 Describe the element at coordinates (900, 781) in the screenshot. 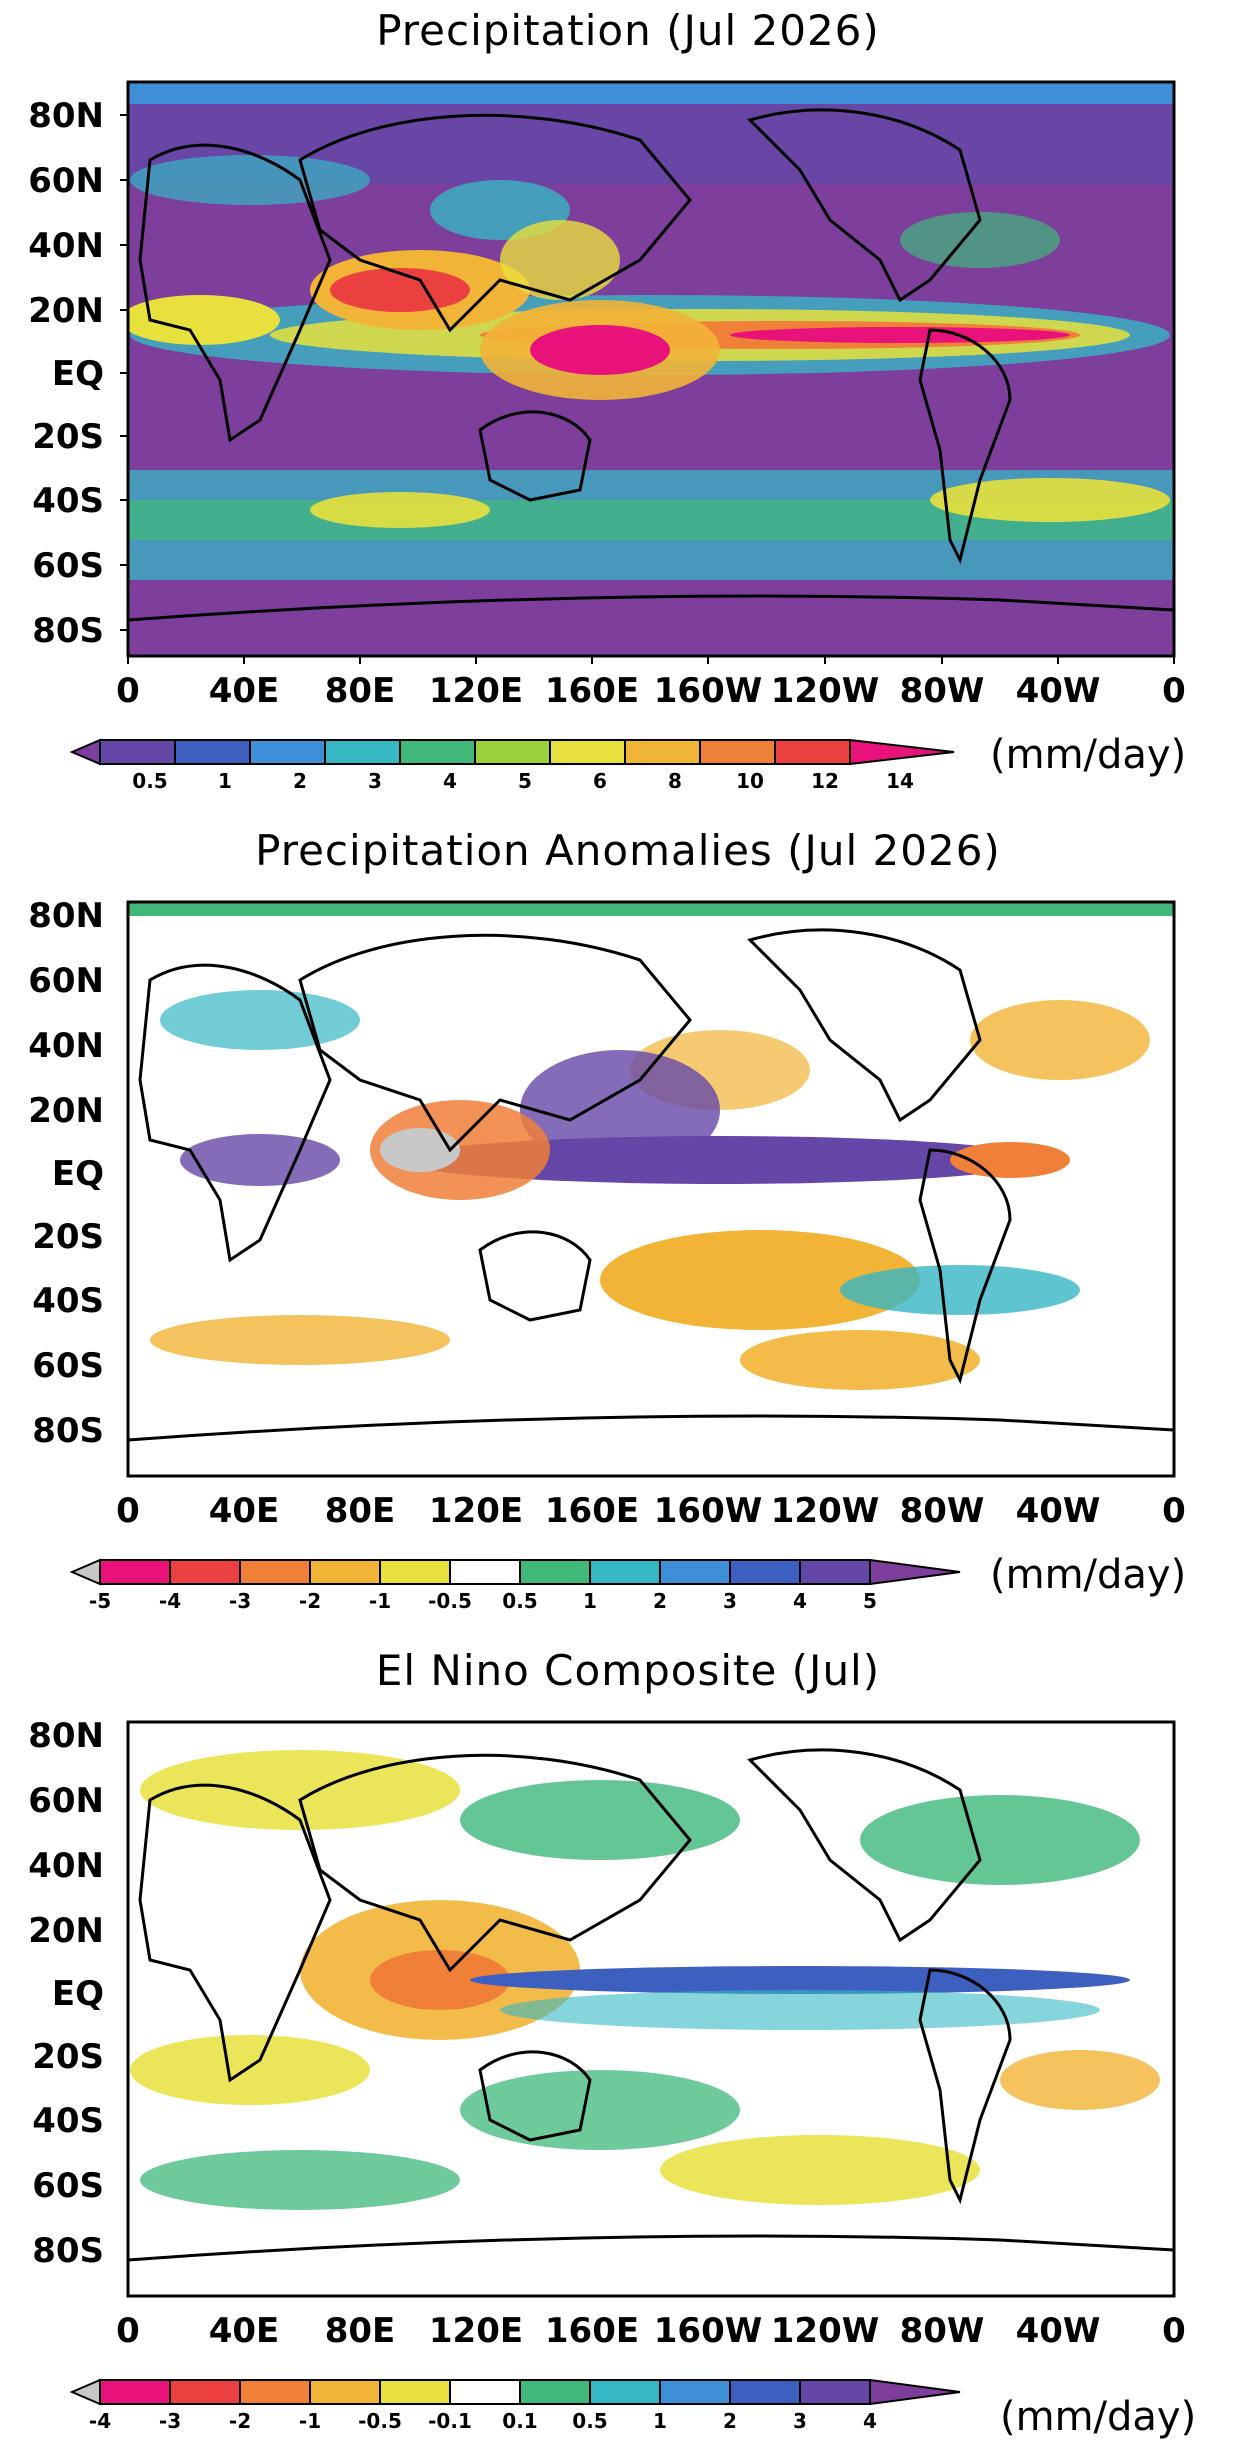

I see `colorbar-label: 14` at that location.